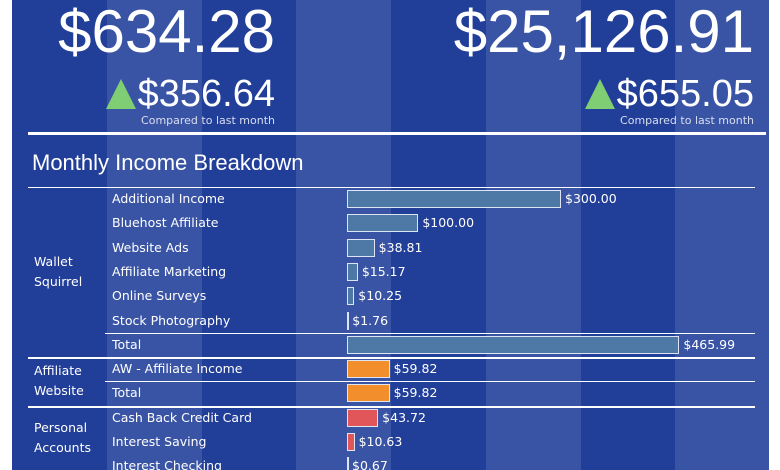  What do you see at coordinates (380, 296) in the screenshot?
I see `bar-value-label: $10.25` at bounding box center [380, 296].